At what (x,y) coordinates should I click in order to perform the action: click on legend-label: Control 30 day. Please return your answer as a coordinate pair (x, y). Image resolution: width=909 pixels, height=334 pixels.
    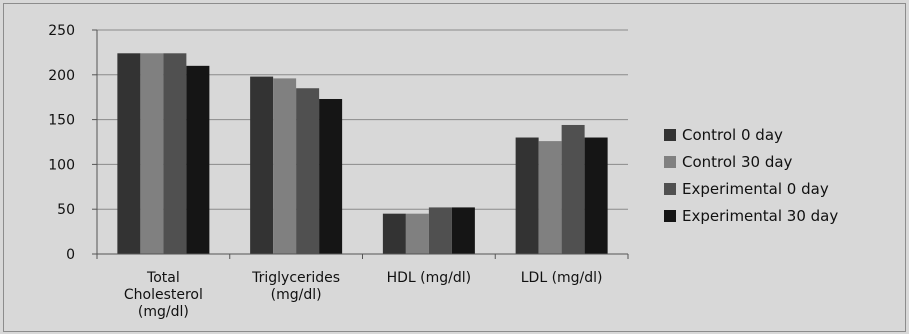
    Looking at the image, I should click on (737, 161).